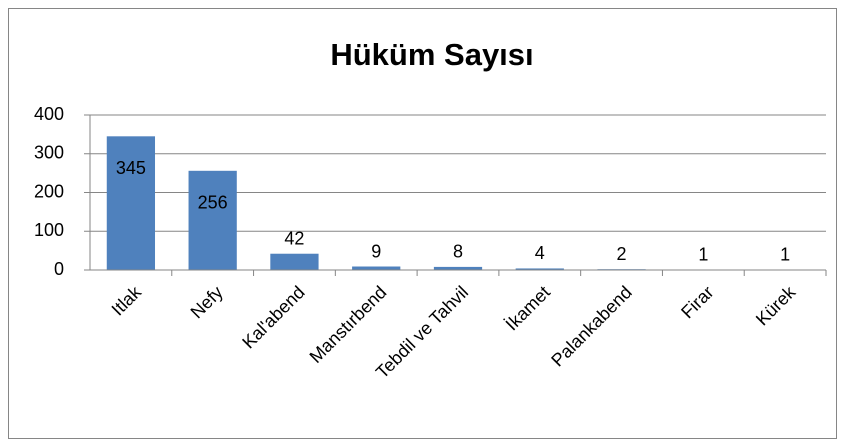 The width and height of the screenshot is (844, 448). Describe the element at coordinates (59, 269) in the screenshot. I see `y-tick-label: 0` at that location.